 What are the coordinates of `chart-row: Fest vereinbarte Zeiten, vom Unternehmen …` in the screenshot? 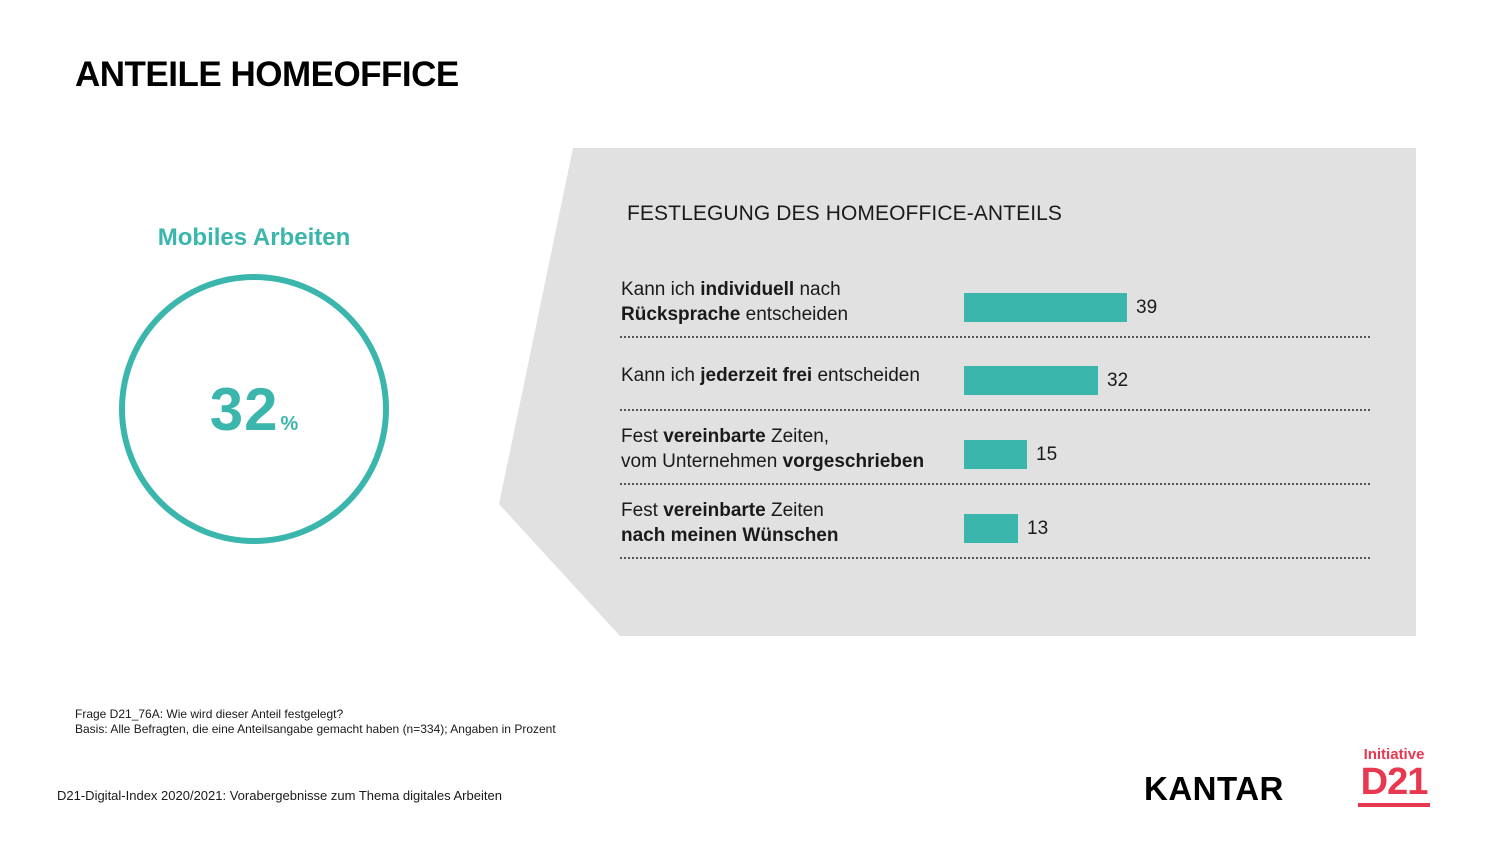 It's located at (995, 448).